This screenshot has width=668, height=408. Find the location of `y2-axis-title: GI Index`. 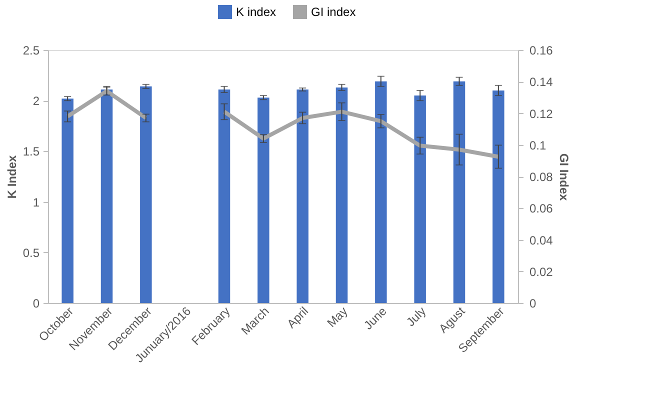

y2-axis-title: GI Index is located at coordinates (563, 177).